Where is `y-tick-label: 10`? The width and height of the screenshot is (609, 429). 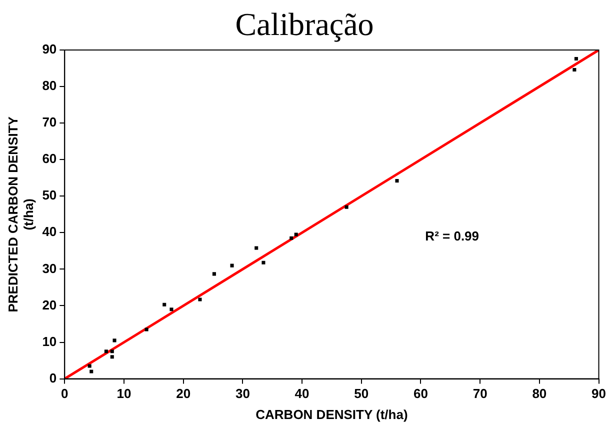 y-tick-label: 10 is located at coordinates (49, 341).